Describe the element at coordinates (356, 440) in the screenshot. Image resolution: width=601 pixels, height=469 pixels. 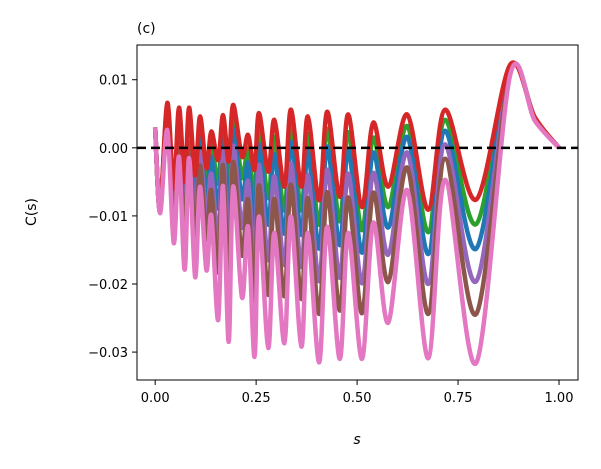
I see `x-axis-label: s` at that location.